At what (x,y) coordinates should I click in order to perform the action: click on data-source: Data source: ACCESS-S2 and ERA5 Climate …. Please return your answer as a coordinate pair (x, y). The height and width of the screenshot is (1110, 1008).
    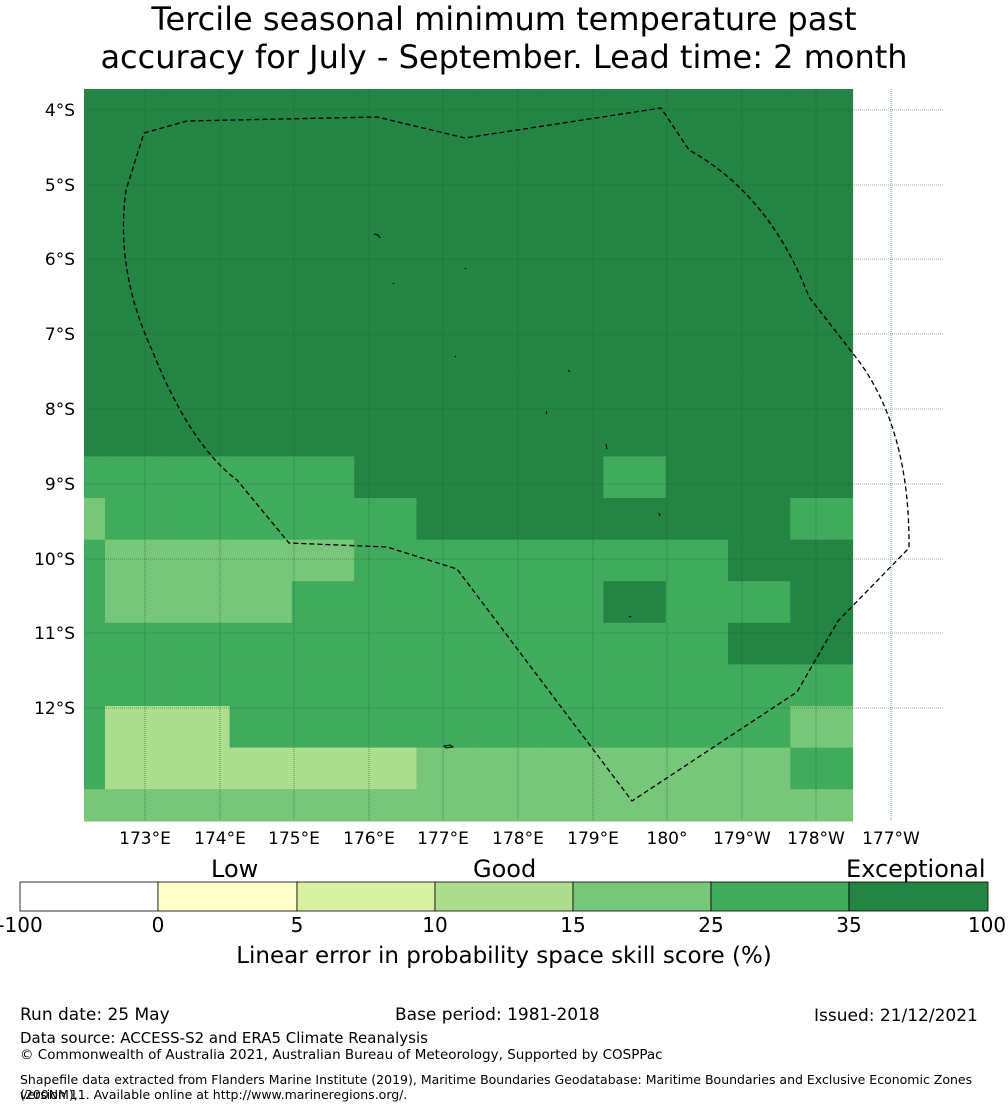
    Looking at the image, I should click on (224, 1038).